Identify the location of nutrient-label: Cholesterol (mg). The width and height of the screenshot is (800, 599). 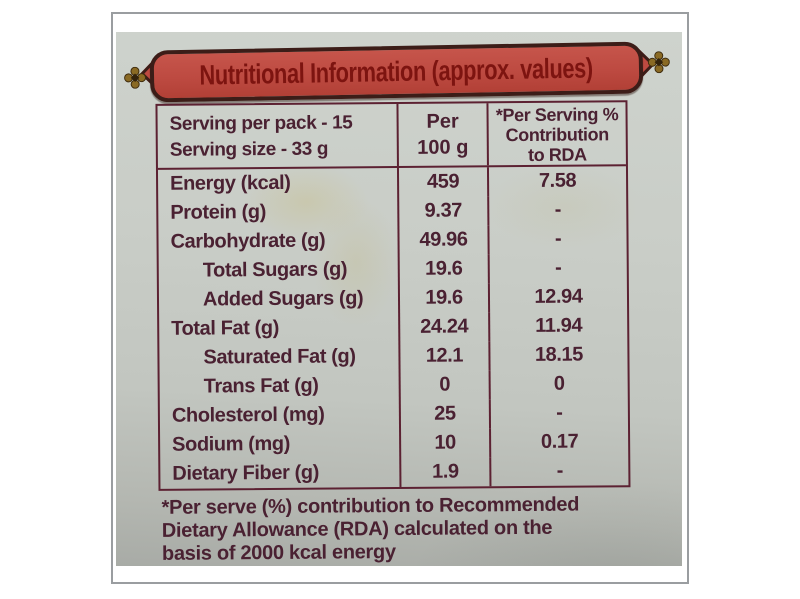
(248, 415).